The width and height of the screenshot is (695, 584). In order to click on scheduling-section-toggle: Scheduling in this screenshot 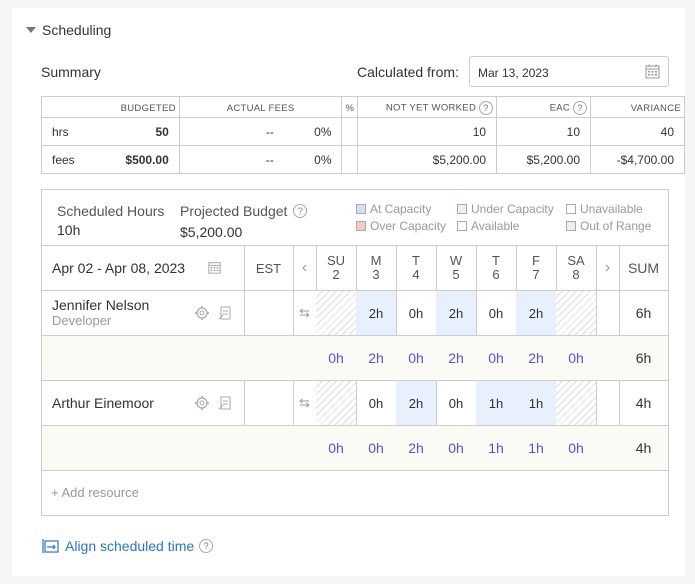, I will do `click(68, 30)`.